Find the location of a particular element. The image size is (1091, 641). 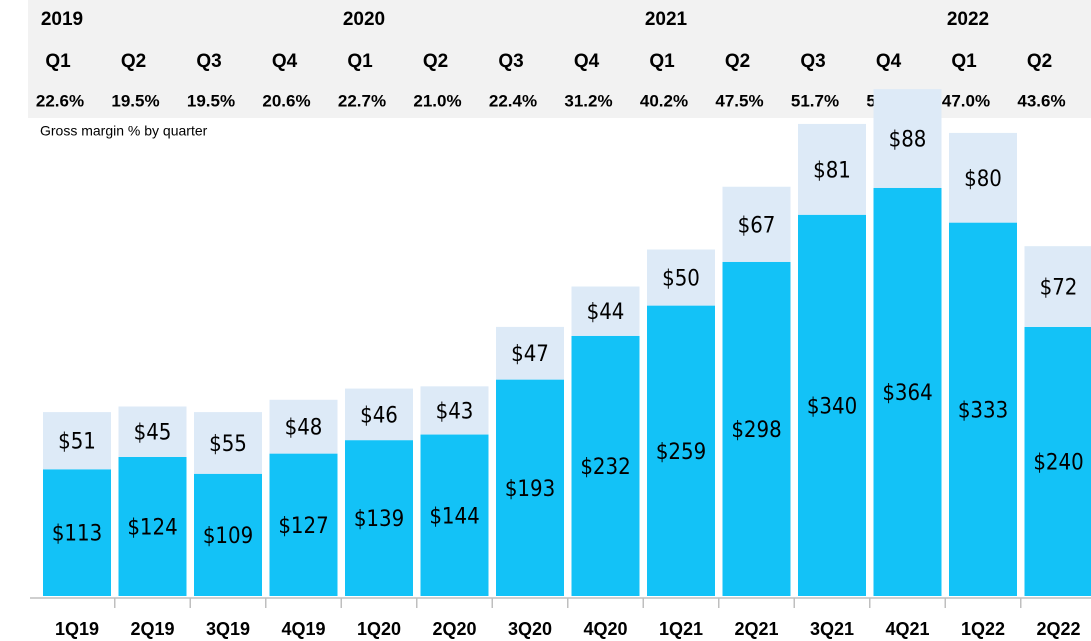

year-label: 2019 is located at coordinates (62, 19).